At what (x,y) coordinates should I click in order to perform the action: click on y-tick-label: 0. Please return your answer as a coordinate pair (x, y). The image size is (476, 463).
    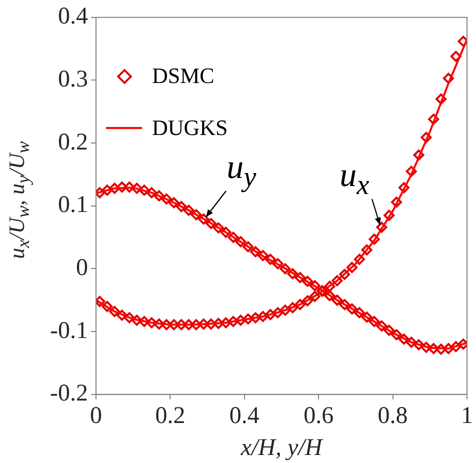
    Looking at the image, I should click on (82, 268).